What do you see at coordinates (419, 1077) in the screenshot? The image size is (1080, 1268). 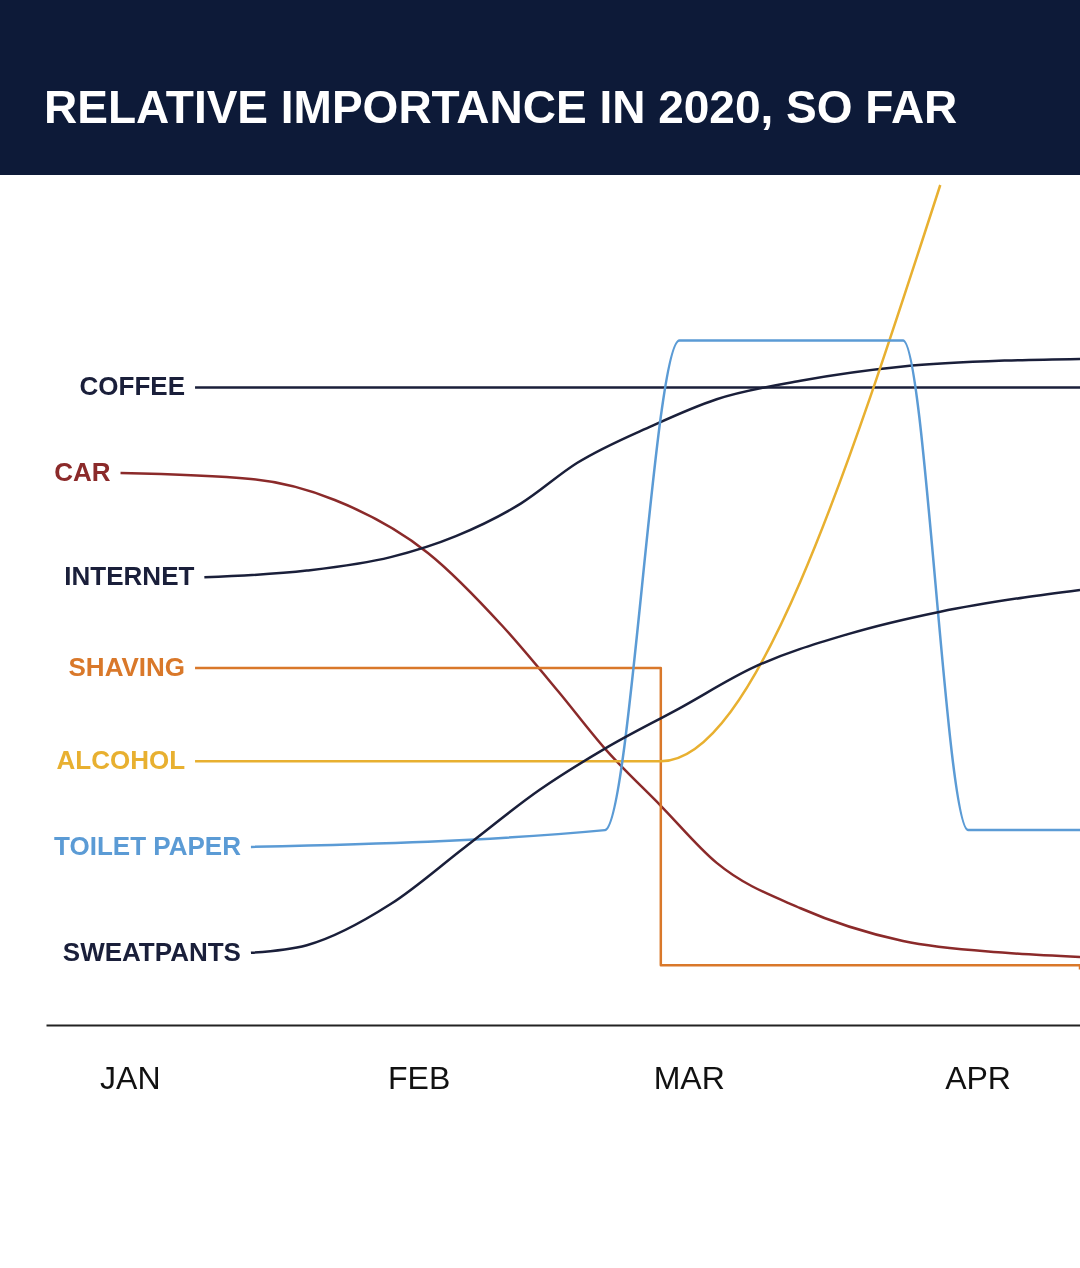 I see `x-tick-label: FEB` at bounding box center [419, 1077].